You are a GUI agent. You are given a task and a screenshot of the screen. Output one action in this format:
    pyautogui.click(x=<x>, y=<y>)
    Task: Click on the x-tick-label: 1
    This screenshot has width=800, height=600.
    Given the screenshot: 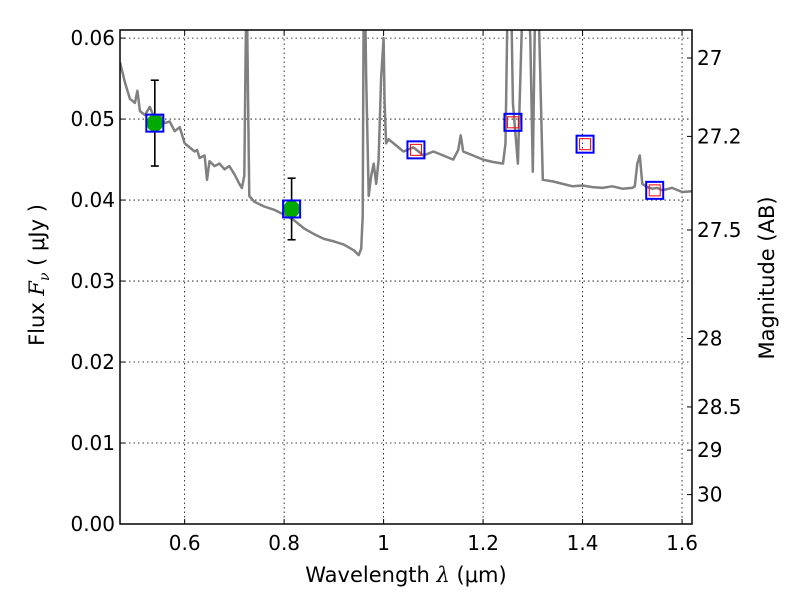 What is the action you would take?
    pyautogui.click(x=383, y=543)
    